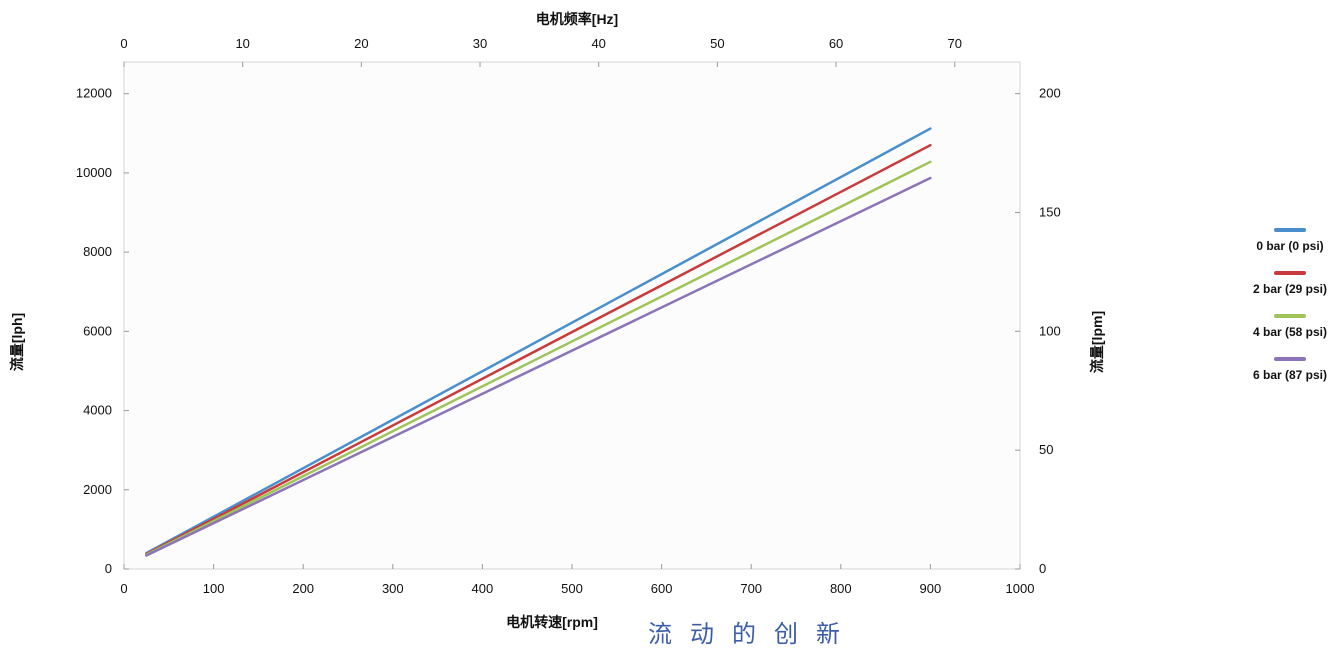 Image resolution: width=1344 pixels, height=649 pixels. I want to click on x-top-tick-label: 50, so click(717, 43).